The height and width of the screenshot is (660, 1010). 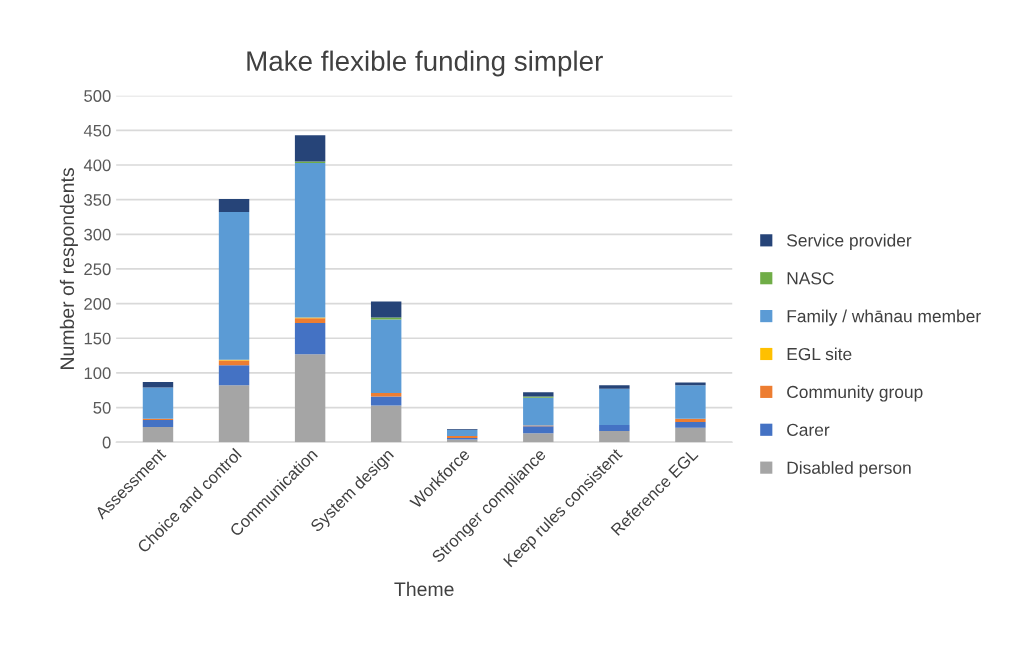 What do you see at coordinates (106, 442) in the screenshot?
I see `y-tick-label: 0` at bounding box center [106, 442].